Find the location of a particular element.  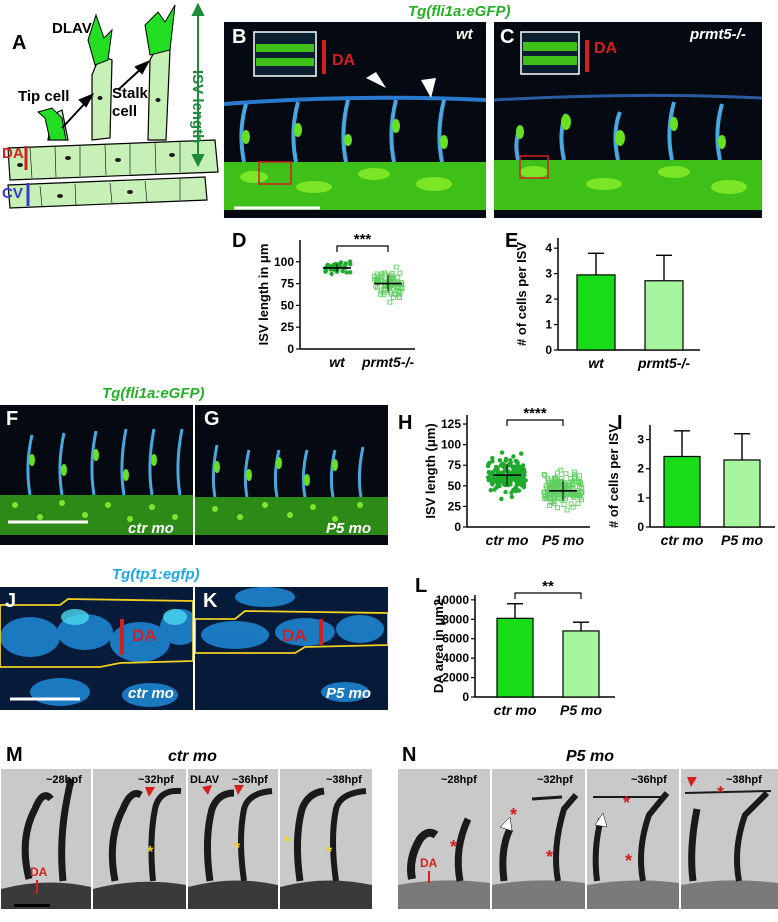

panel-label-d: D is located at coordinates (239, 241).